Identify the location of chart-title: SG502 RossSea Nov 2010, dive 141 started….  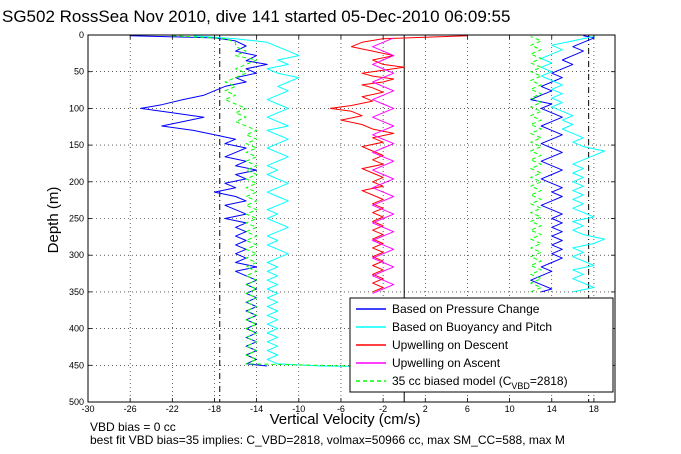
(256, 16).